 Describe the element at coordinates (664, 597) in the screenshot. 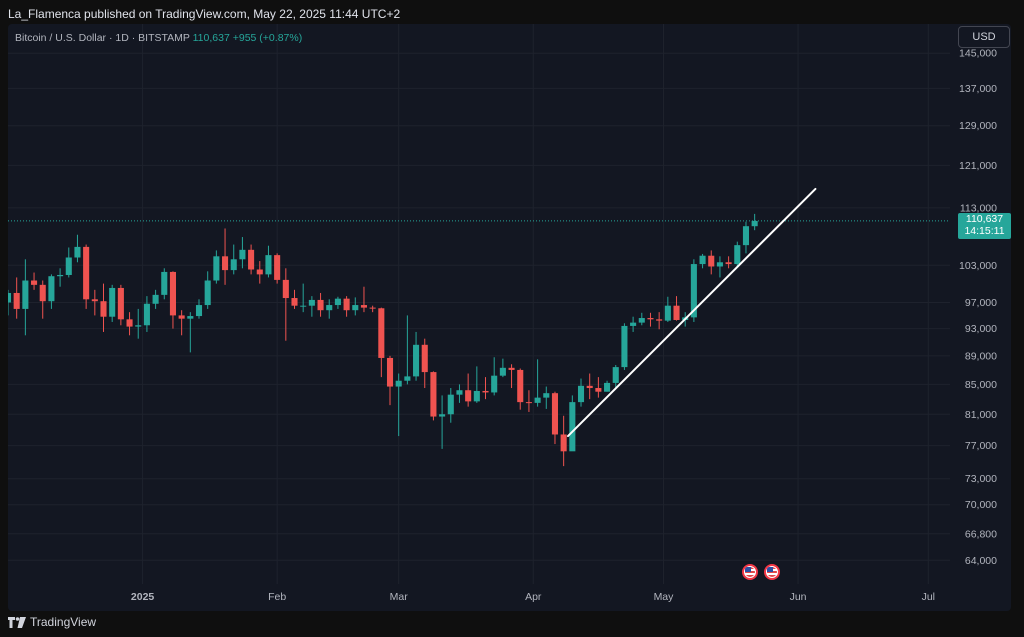

I see `time-tick-label: May` at that location.